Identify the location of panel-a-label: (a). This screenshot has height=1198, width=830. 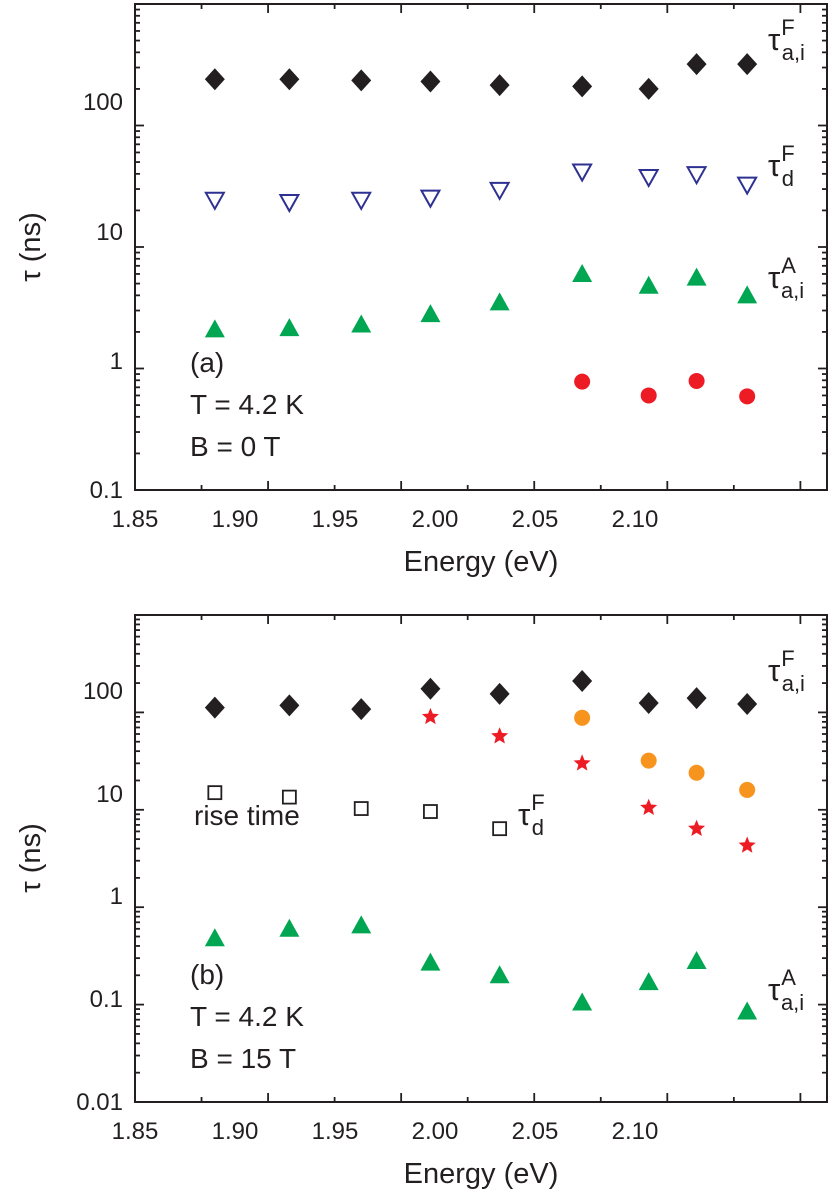
(207, 362).